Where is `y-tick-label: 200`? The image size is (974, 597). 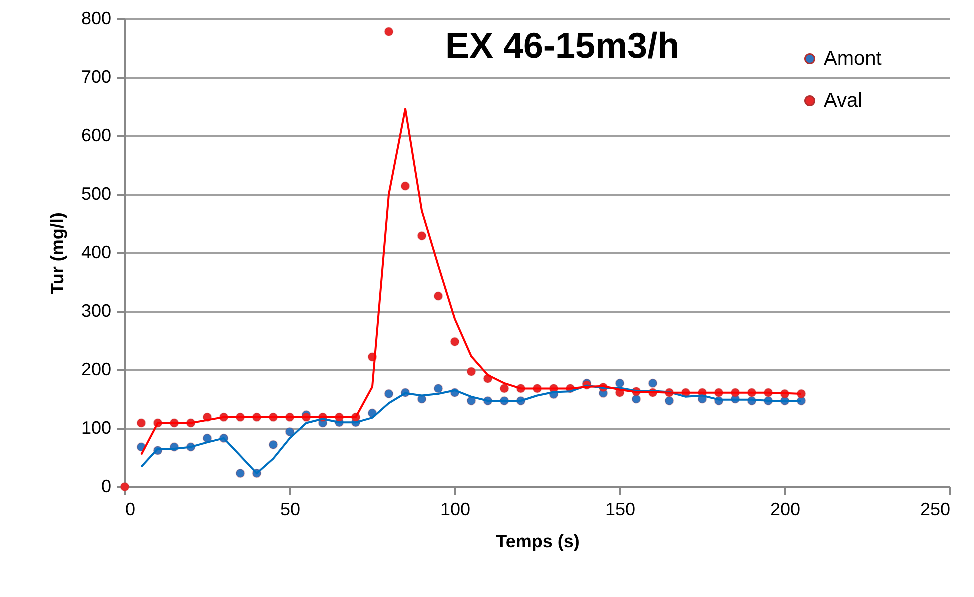 y-tick-label: 200 is located at coordinates (96, 370).